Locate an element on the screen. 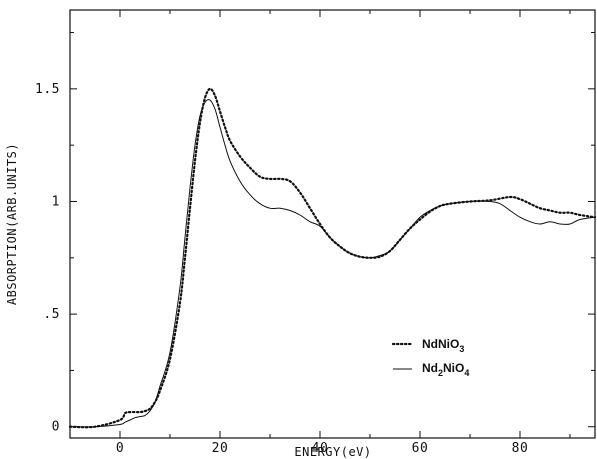 This screenshot has width=597, height=459. x-tick-label: 0 is located at coordinates (120, 448).